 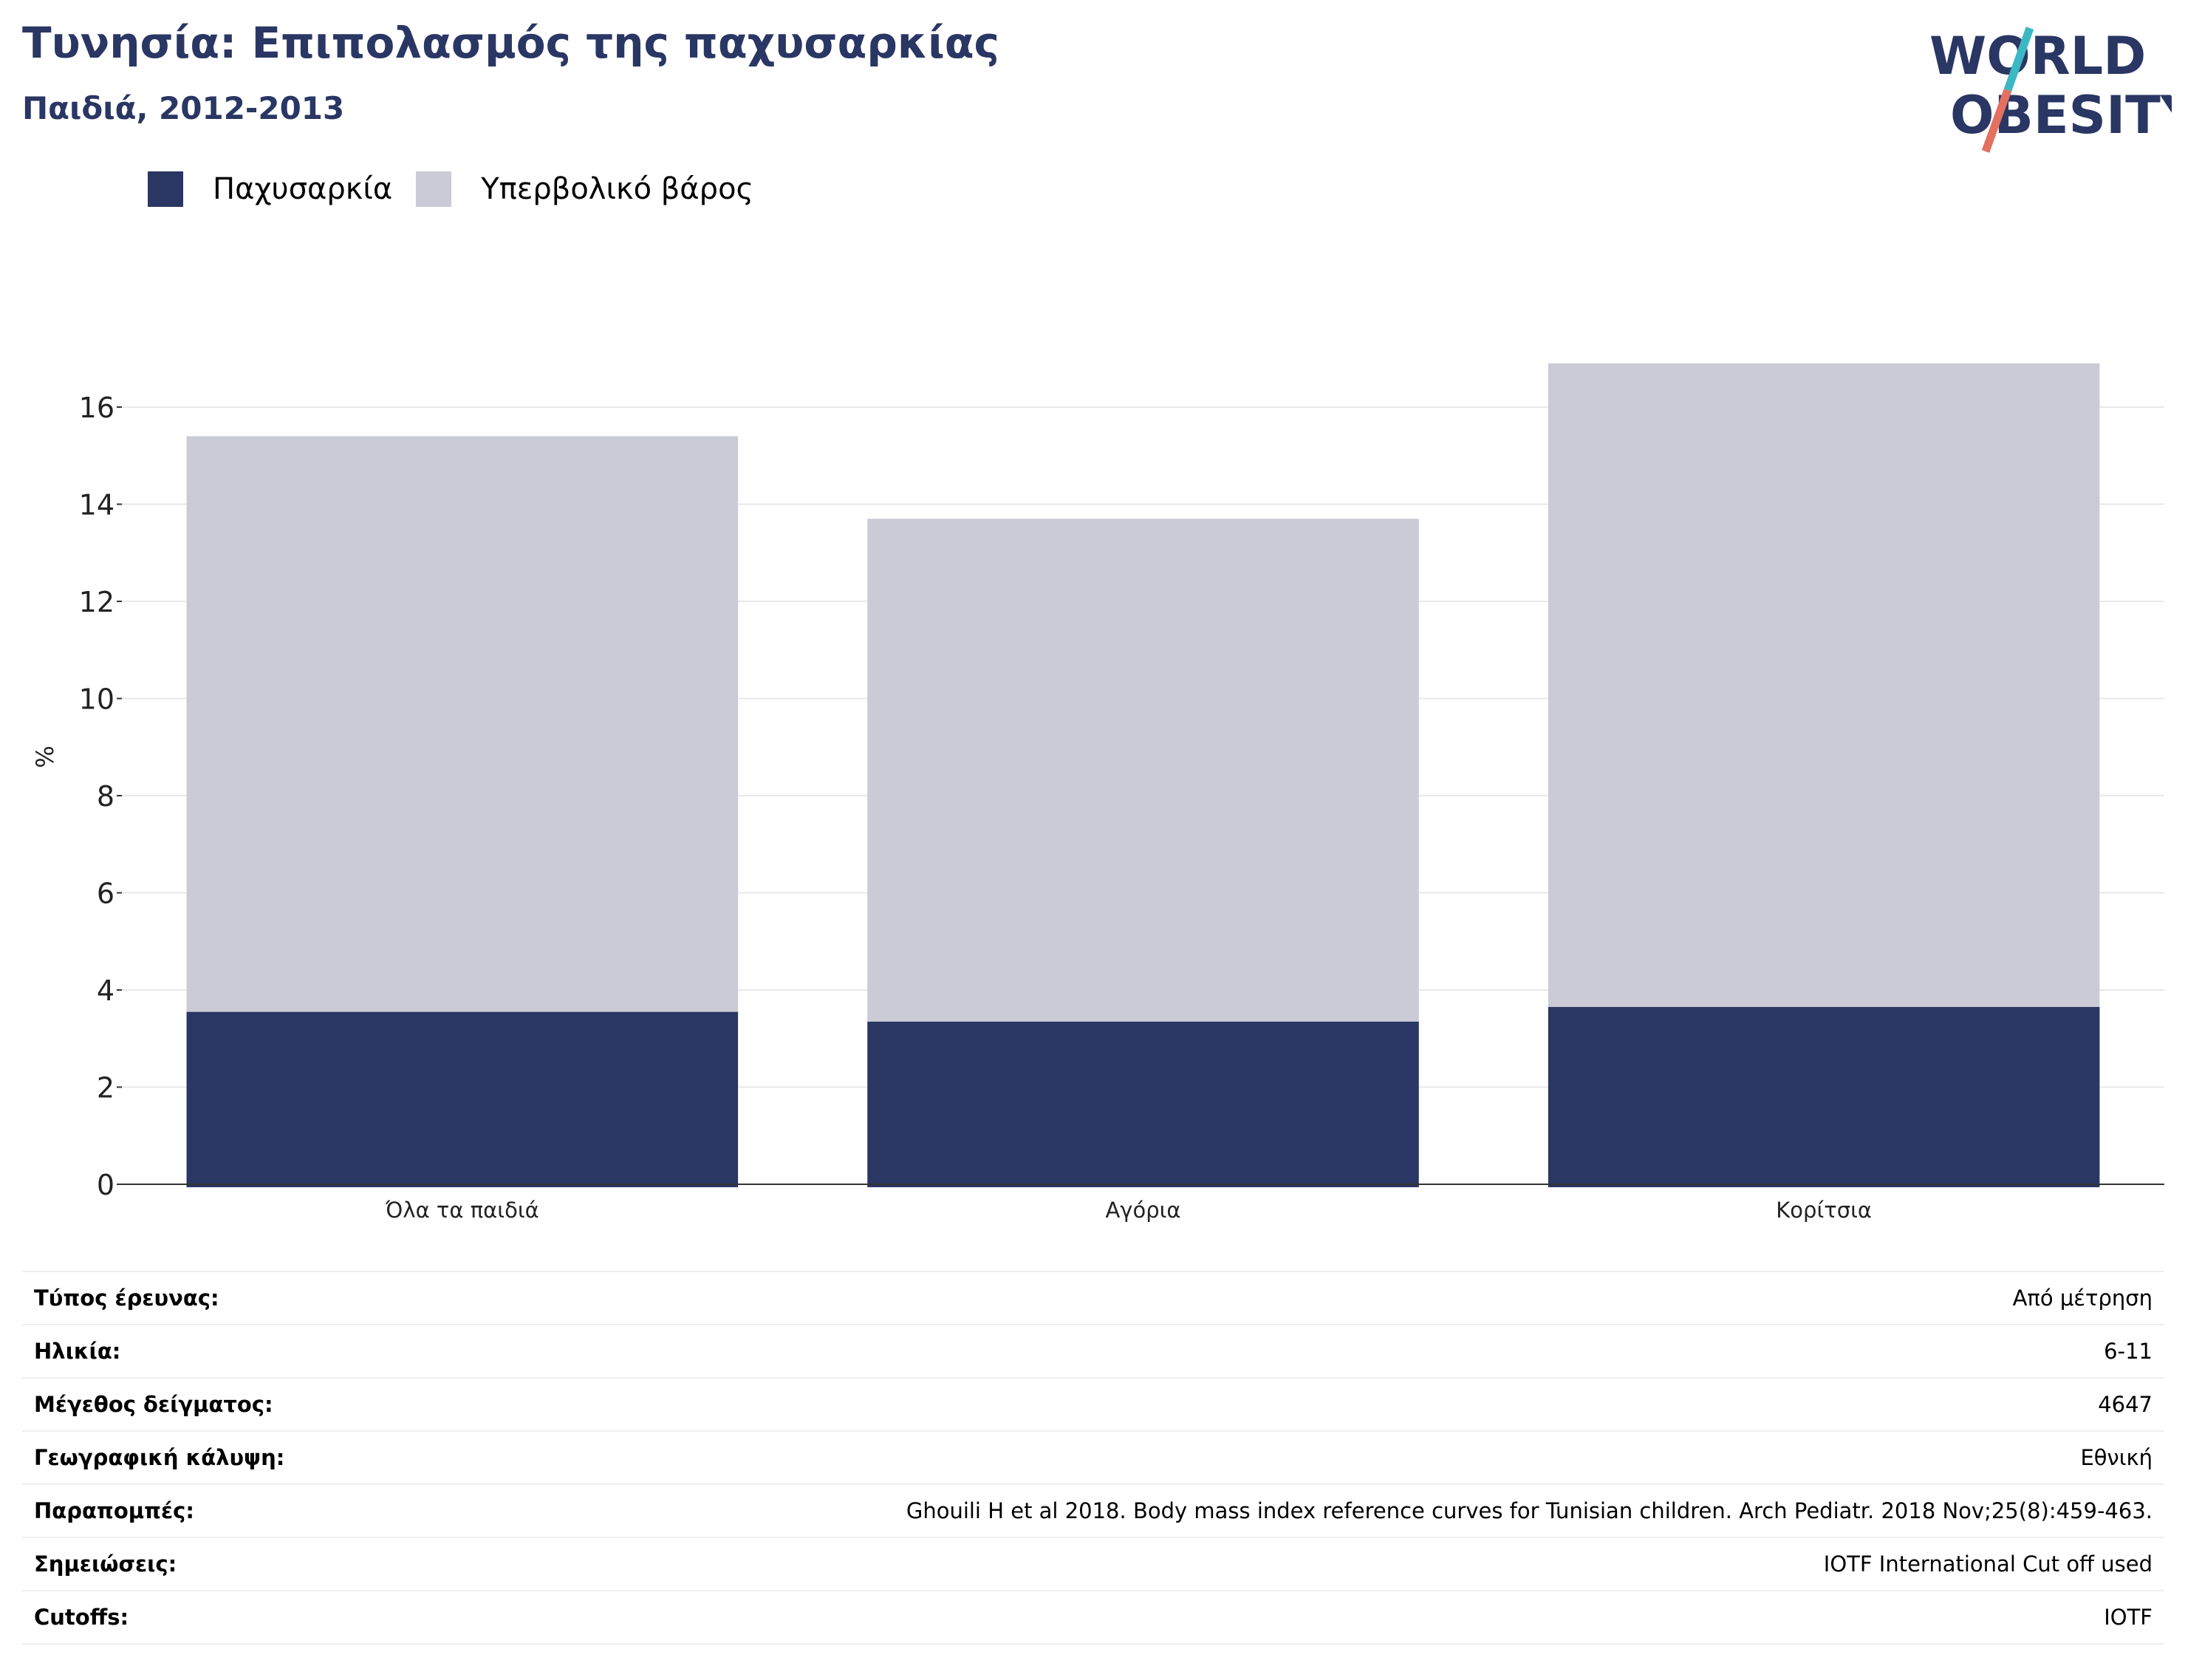 I want to click on legend-swatch-overweight, so click(x=434, y=189).